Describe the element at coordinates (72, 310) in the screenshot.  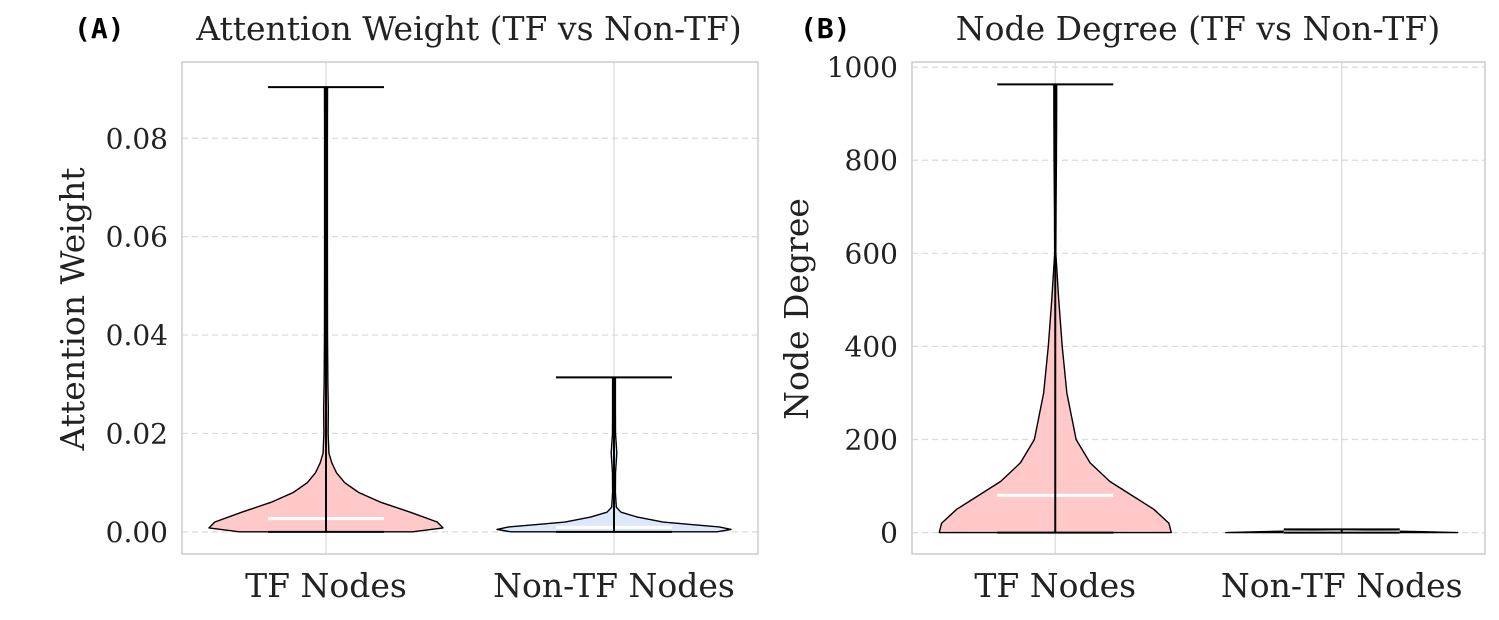
I see `y-axis-label-a: Attention Weight` at that location.